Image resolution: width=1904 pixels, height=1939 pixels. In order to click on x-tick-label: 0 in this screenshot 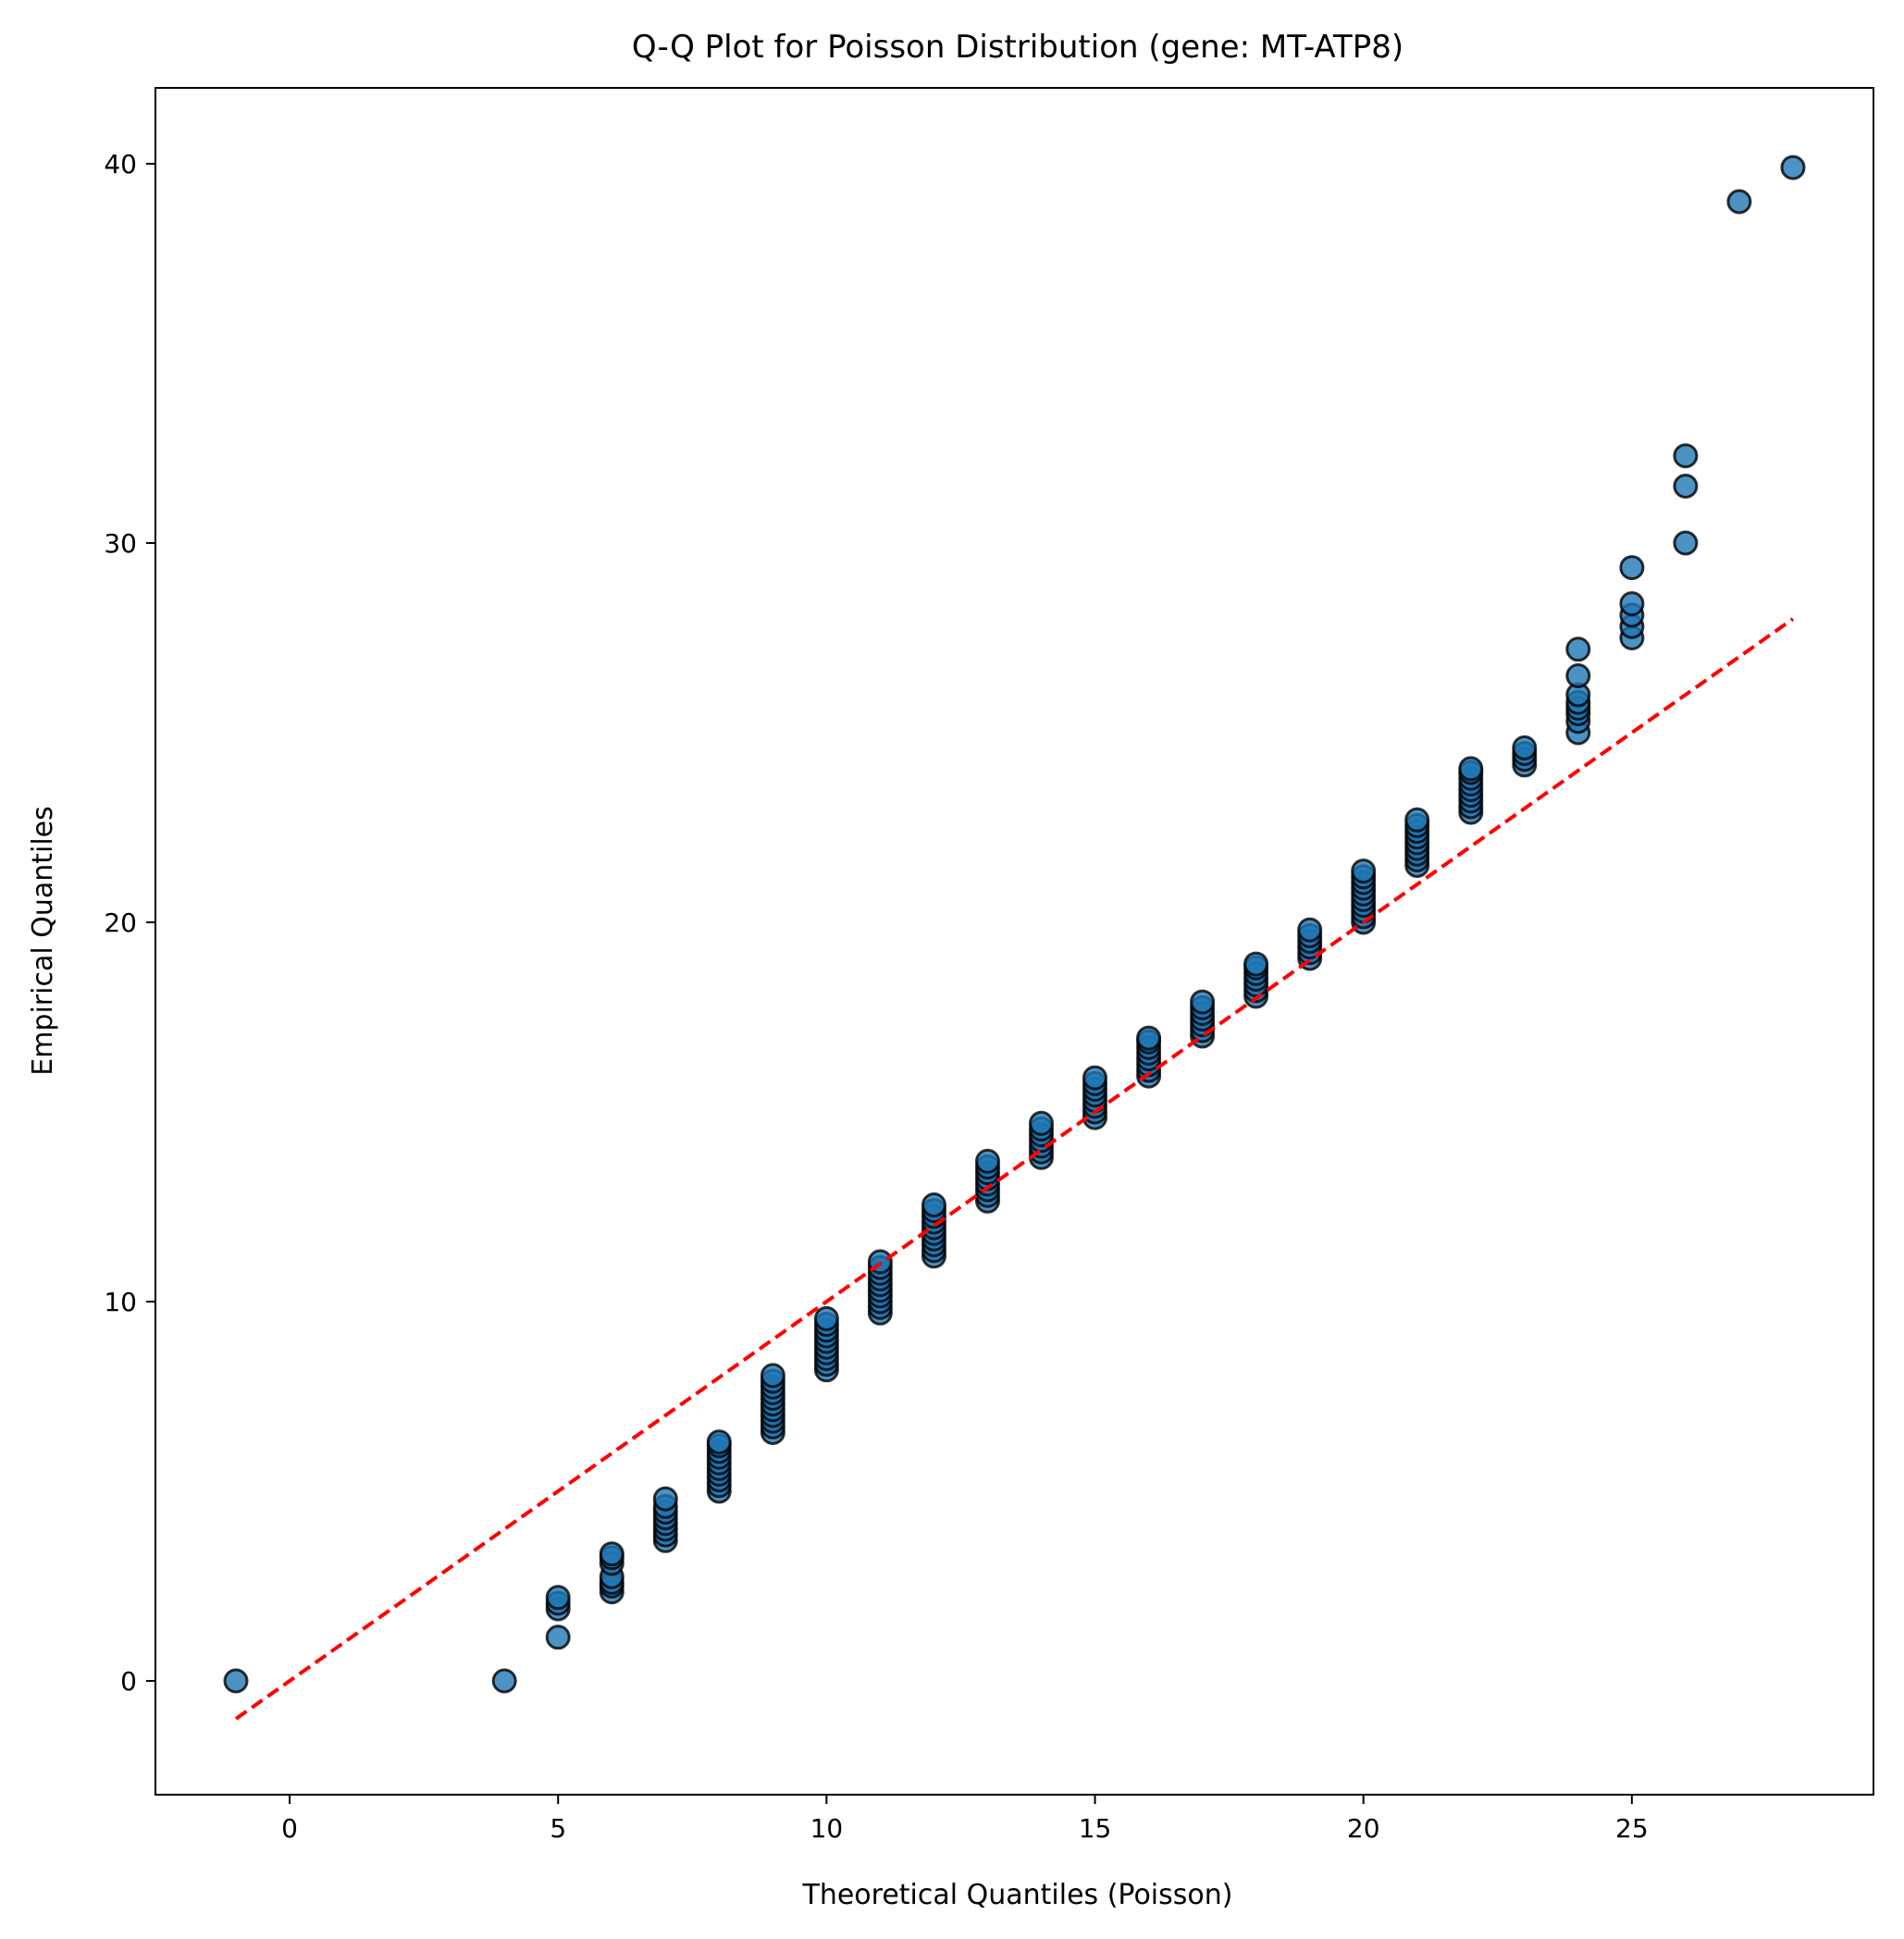, I will do `click(289, 1828)`.